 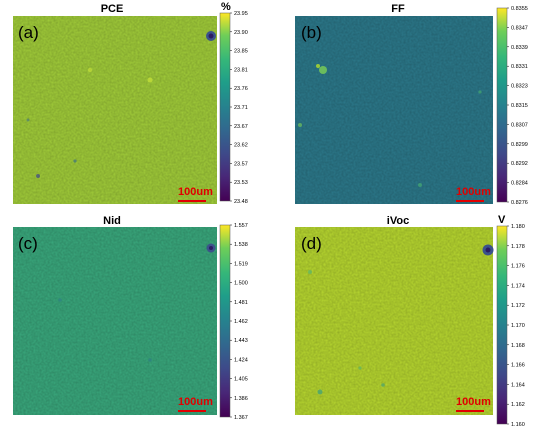 What do you see at coordinates (401, 319) in the screenshot?
I see `heatmap-d-features` at bounding box center [401, 319].